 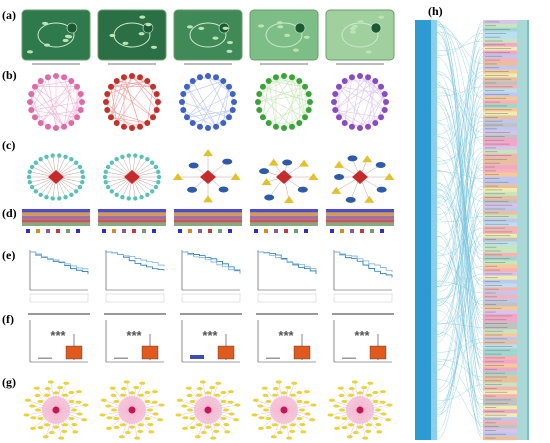 What do you see at coordinates (153, 47) in the screenshot?
I see `chloroplast` at bounding box center [153, 47].